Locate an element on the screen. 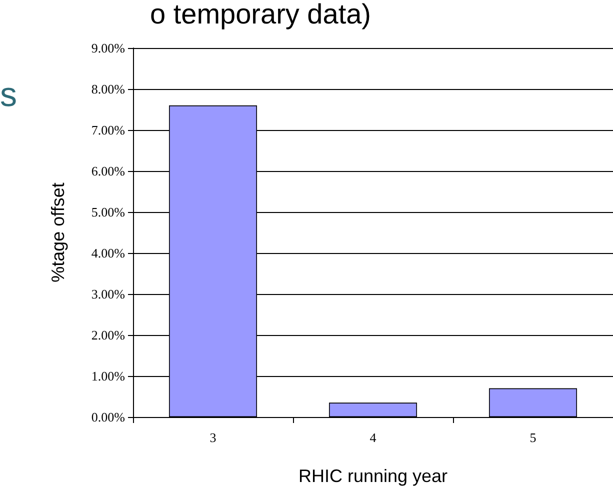 This screenshot has height=501, width=613. y-tick-label: 7.00% is located at coordinates (108, 130).